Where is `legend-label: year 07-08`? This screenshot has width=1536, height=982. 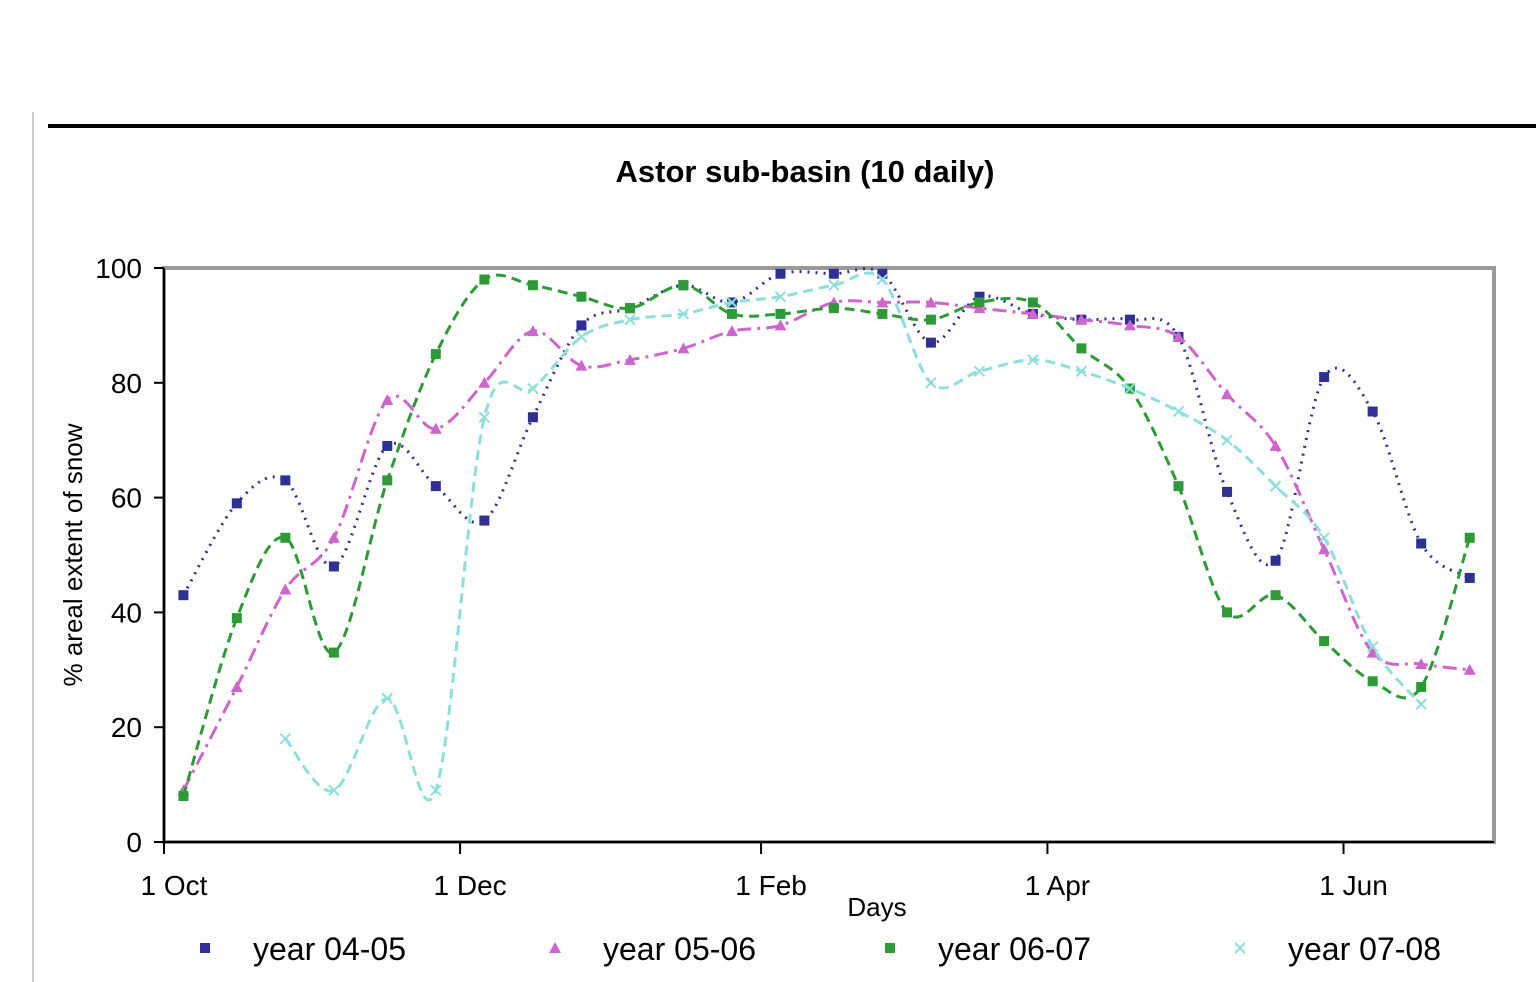 legend-label: year 07-08 is located at coordinates (1364, 949).